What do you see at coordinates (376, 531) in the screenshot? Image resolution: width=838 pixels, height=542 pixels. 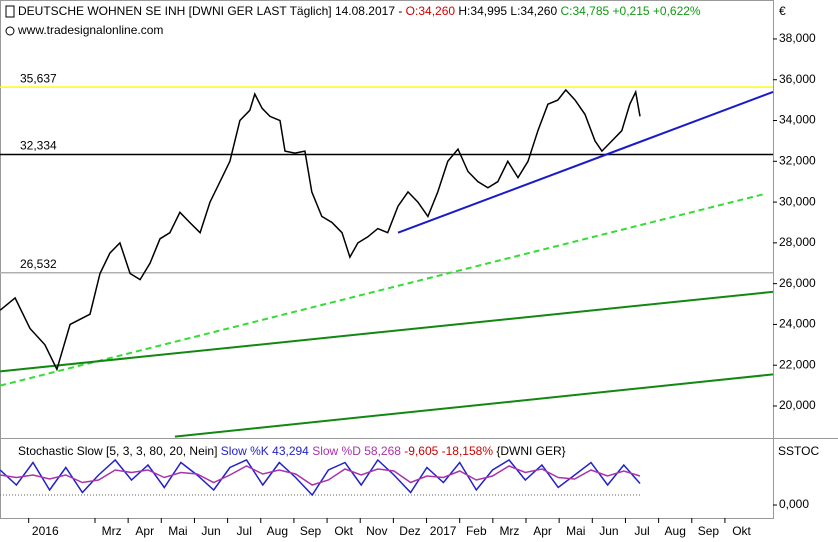 I see `x-tick-label: Nov` at bounding box center [376, 531].